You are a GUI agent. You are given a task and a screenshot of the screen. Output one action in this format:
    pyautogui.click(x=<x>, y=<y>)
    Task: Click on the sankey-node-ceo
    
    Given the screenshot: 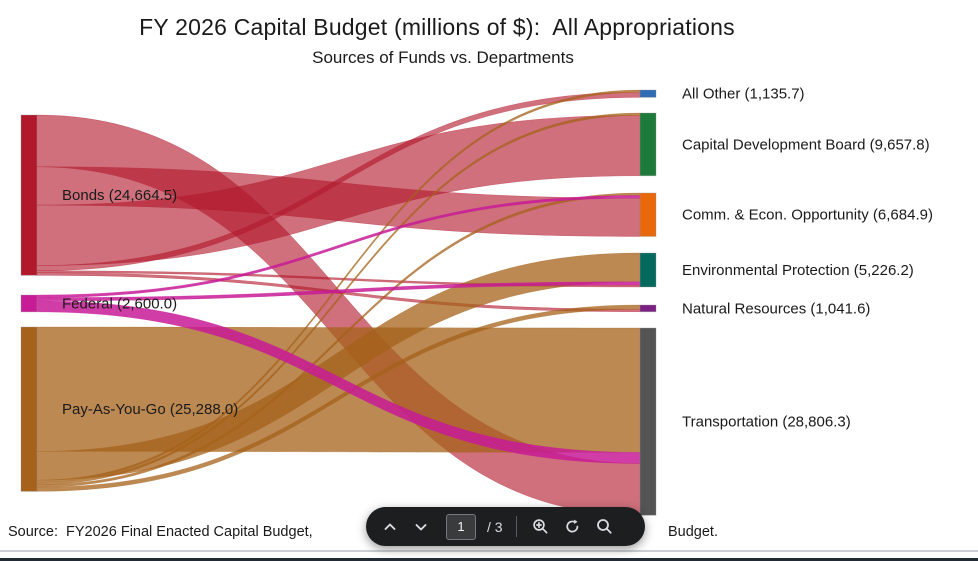 What is the action you would take?
    pyautogui.click(x=648, y=214)
    